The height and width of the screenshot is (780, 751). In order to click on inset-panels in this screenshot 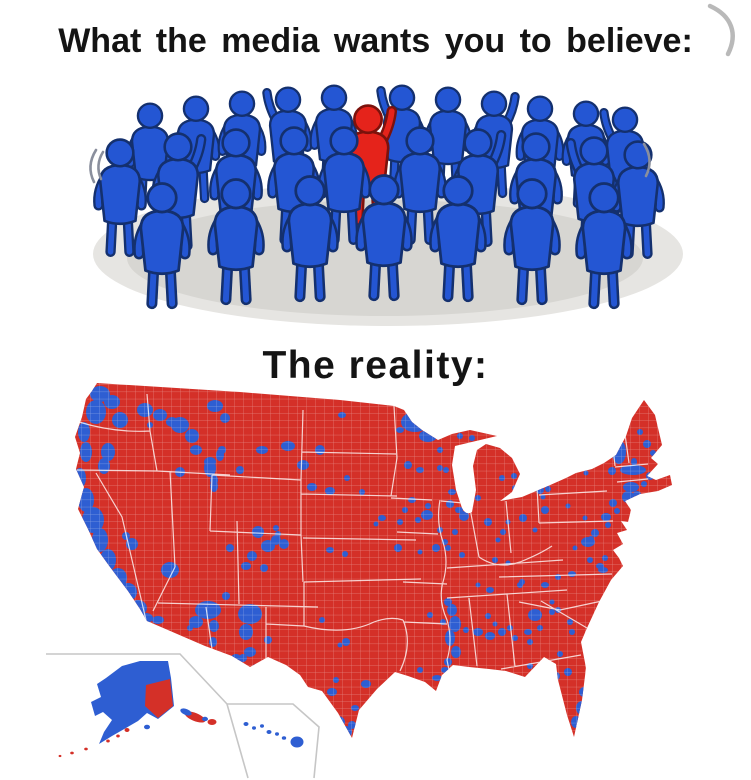, I will do `click(183, 716)`.